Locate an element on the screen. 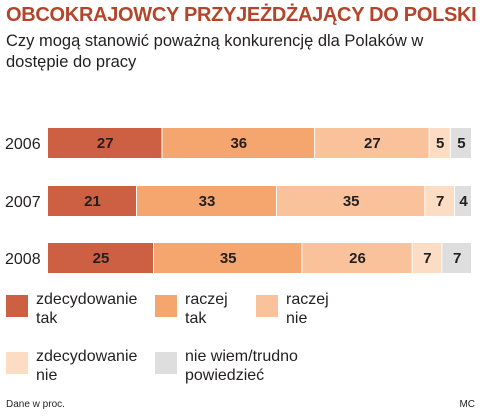 The width and height of the screenshot is (483, 419). data-label-2006-s3: 5 is located at coordinates (440, 143).